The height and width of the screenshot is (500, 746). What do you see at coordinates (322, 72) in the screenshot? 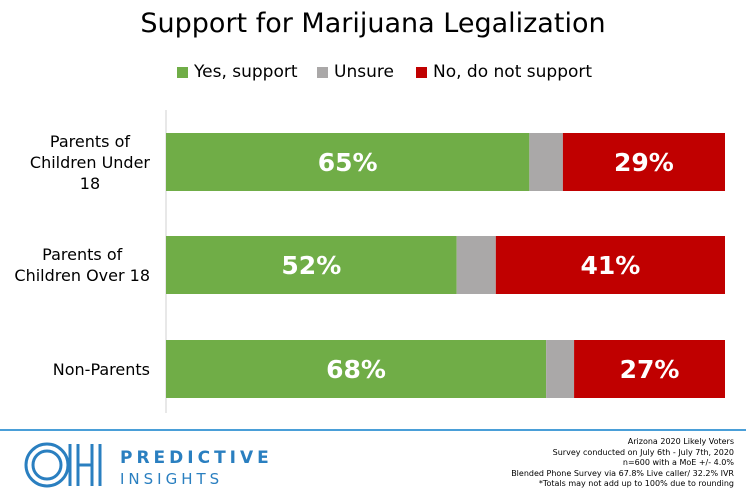
I see `legend-swatch-unsure` at bounding box center [322, 72].